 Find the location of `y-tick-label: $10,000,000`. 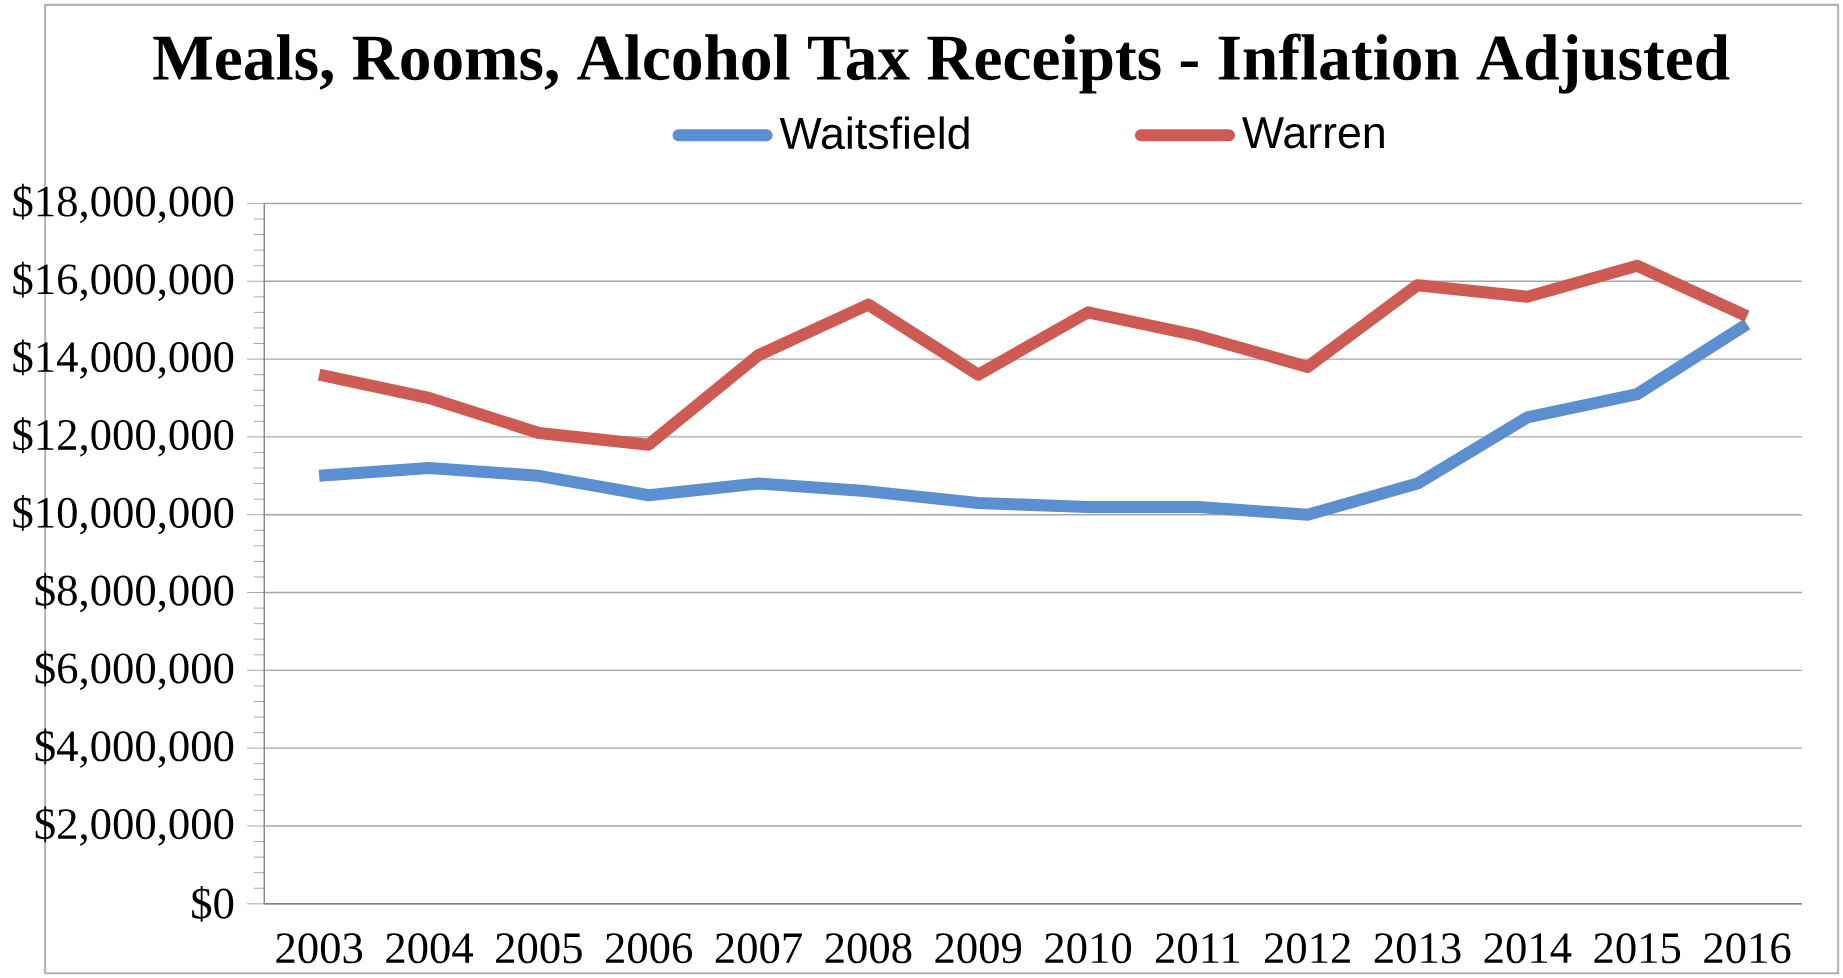

y-tick-label: $10,000,000 is located at coordinates (123, 515).